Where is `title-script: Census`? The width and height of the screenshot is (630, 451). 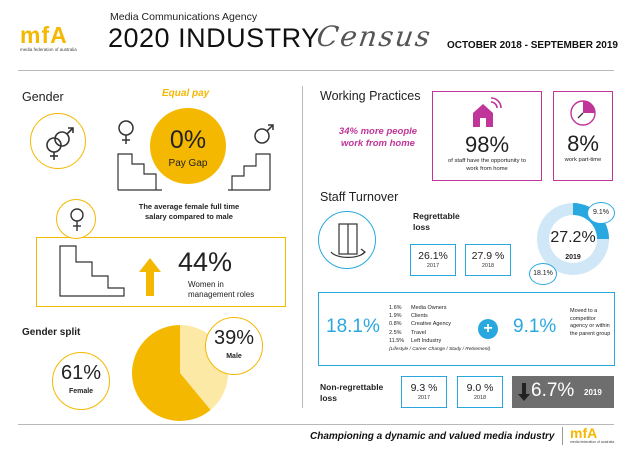
title-script: Census is located at coordinates (374, 36).